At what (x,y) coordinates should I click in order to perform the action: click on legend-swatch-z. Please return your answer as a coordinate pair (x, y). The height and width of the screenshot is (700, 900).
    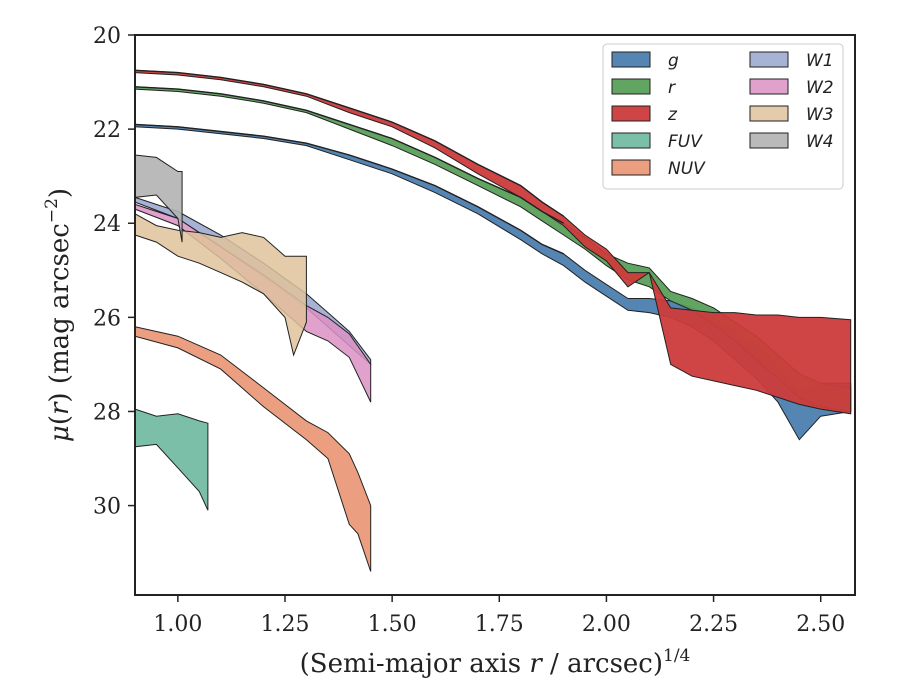
    Looking at the image, I should click on (631, 113).